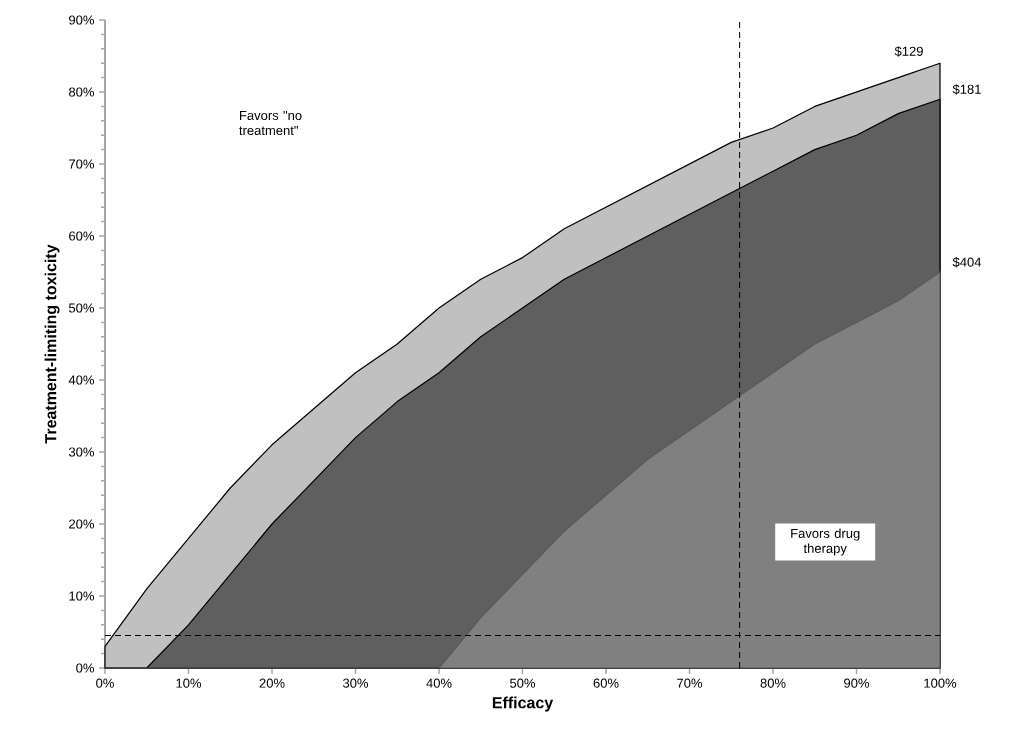 This screenshot has width=1012, height=745. Describe the element at coordinates (523, 683) in the screenshot. I see `x-tick-label: 50%` at that location.